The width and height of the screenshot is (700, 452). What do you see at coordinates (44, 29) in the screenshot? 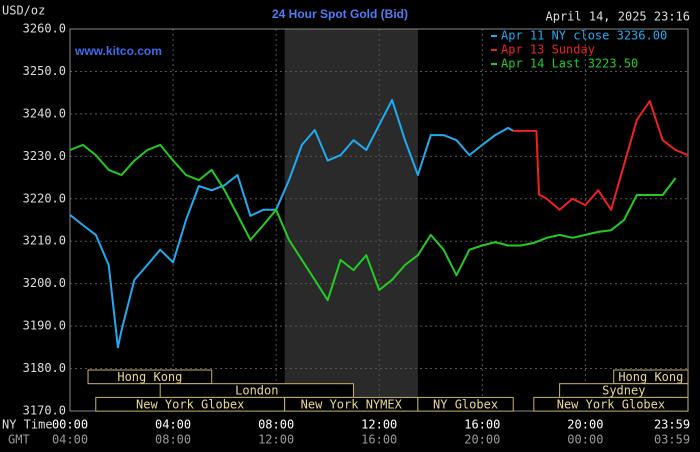
I see `y-tick-label: 3260.0` at bounding box center [44, 29].